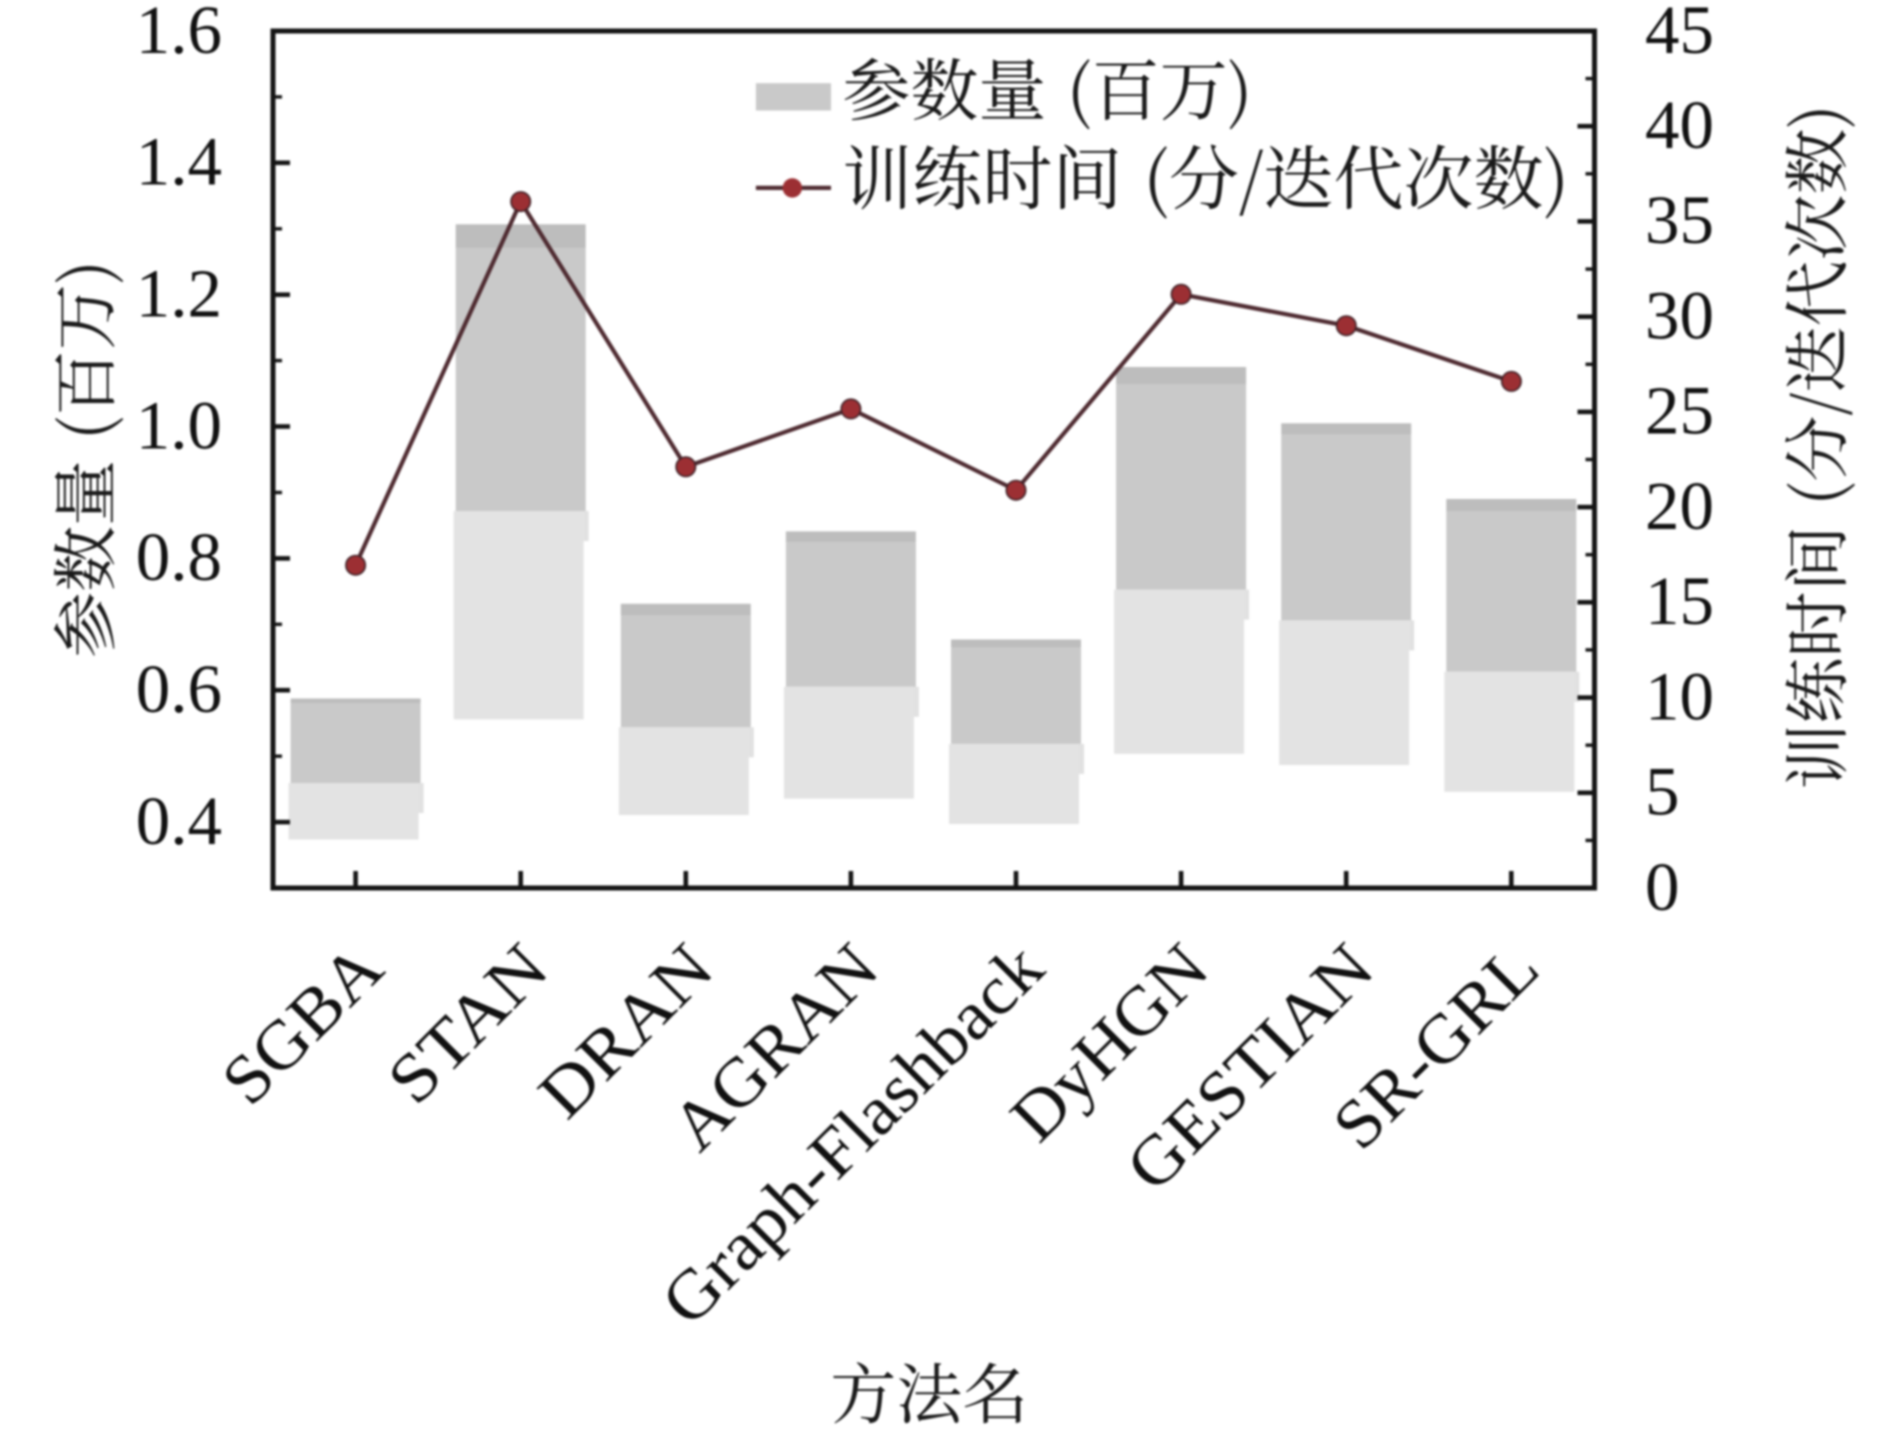 The width and height of the screenshot is (1890, 1436). Describe the element at coordinates (179, 557) in the screenshot. I see `svg-text: 0.8` at that location.